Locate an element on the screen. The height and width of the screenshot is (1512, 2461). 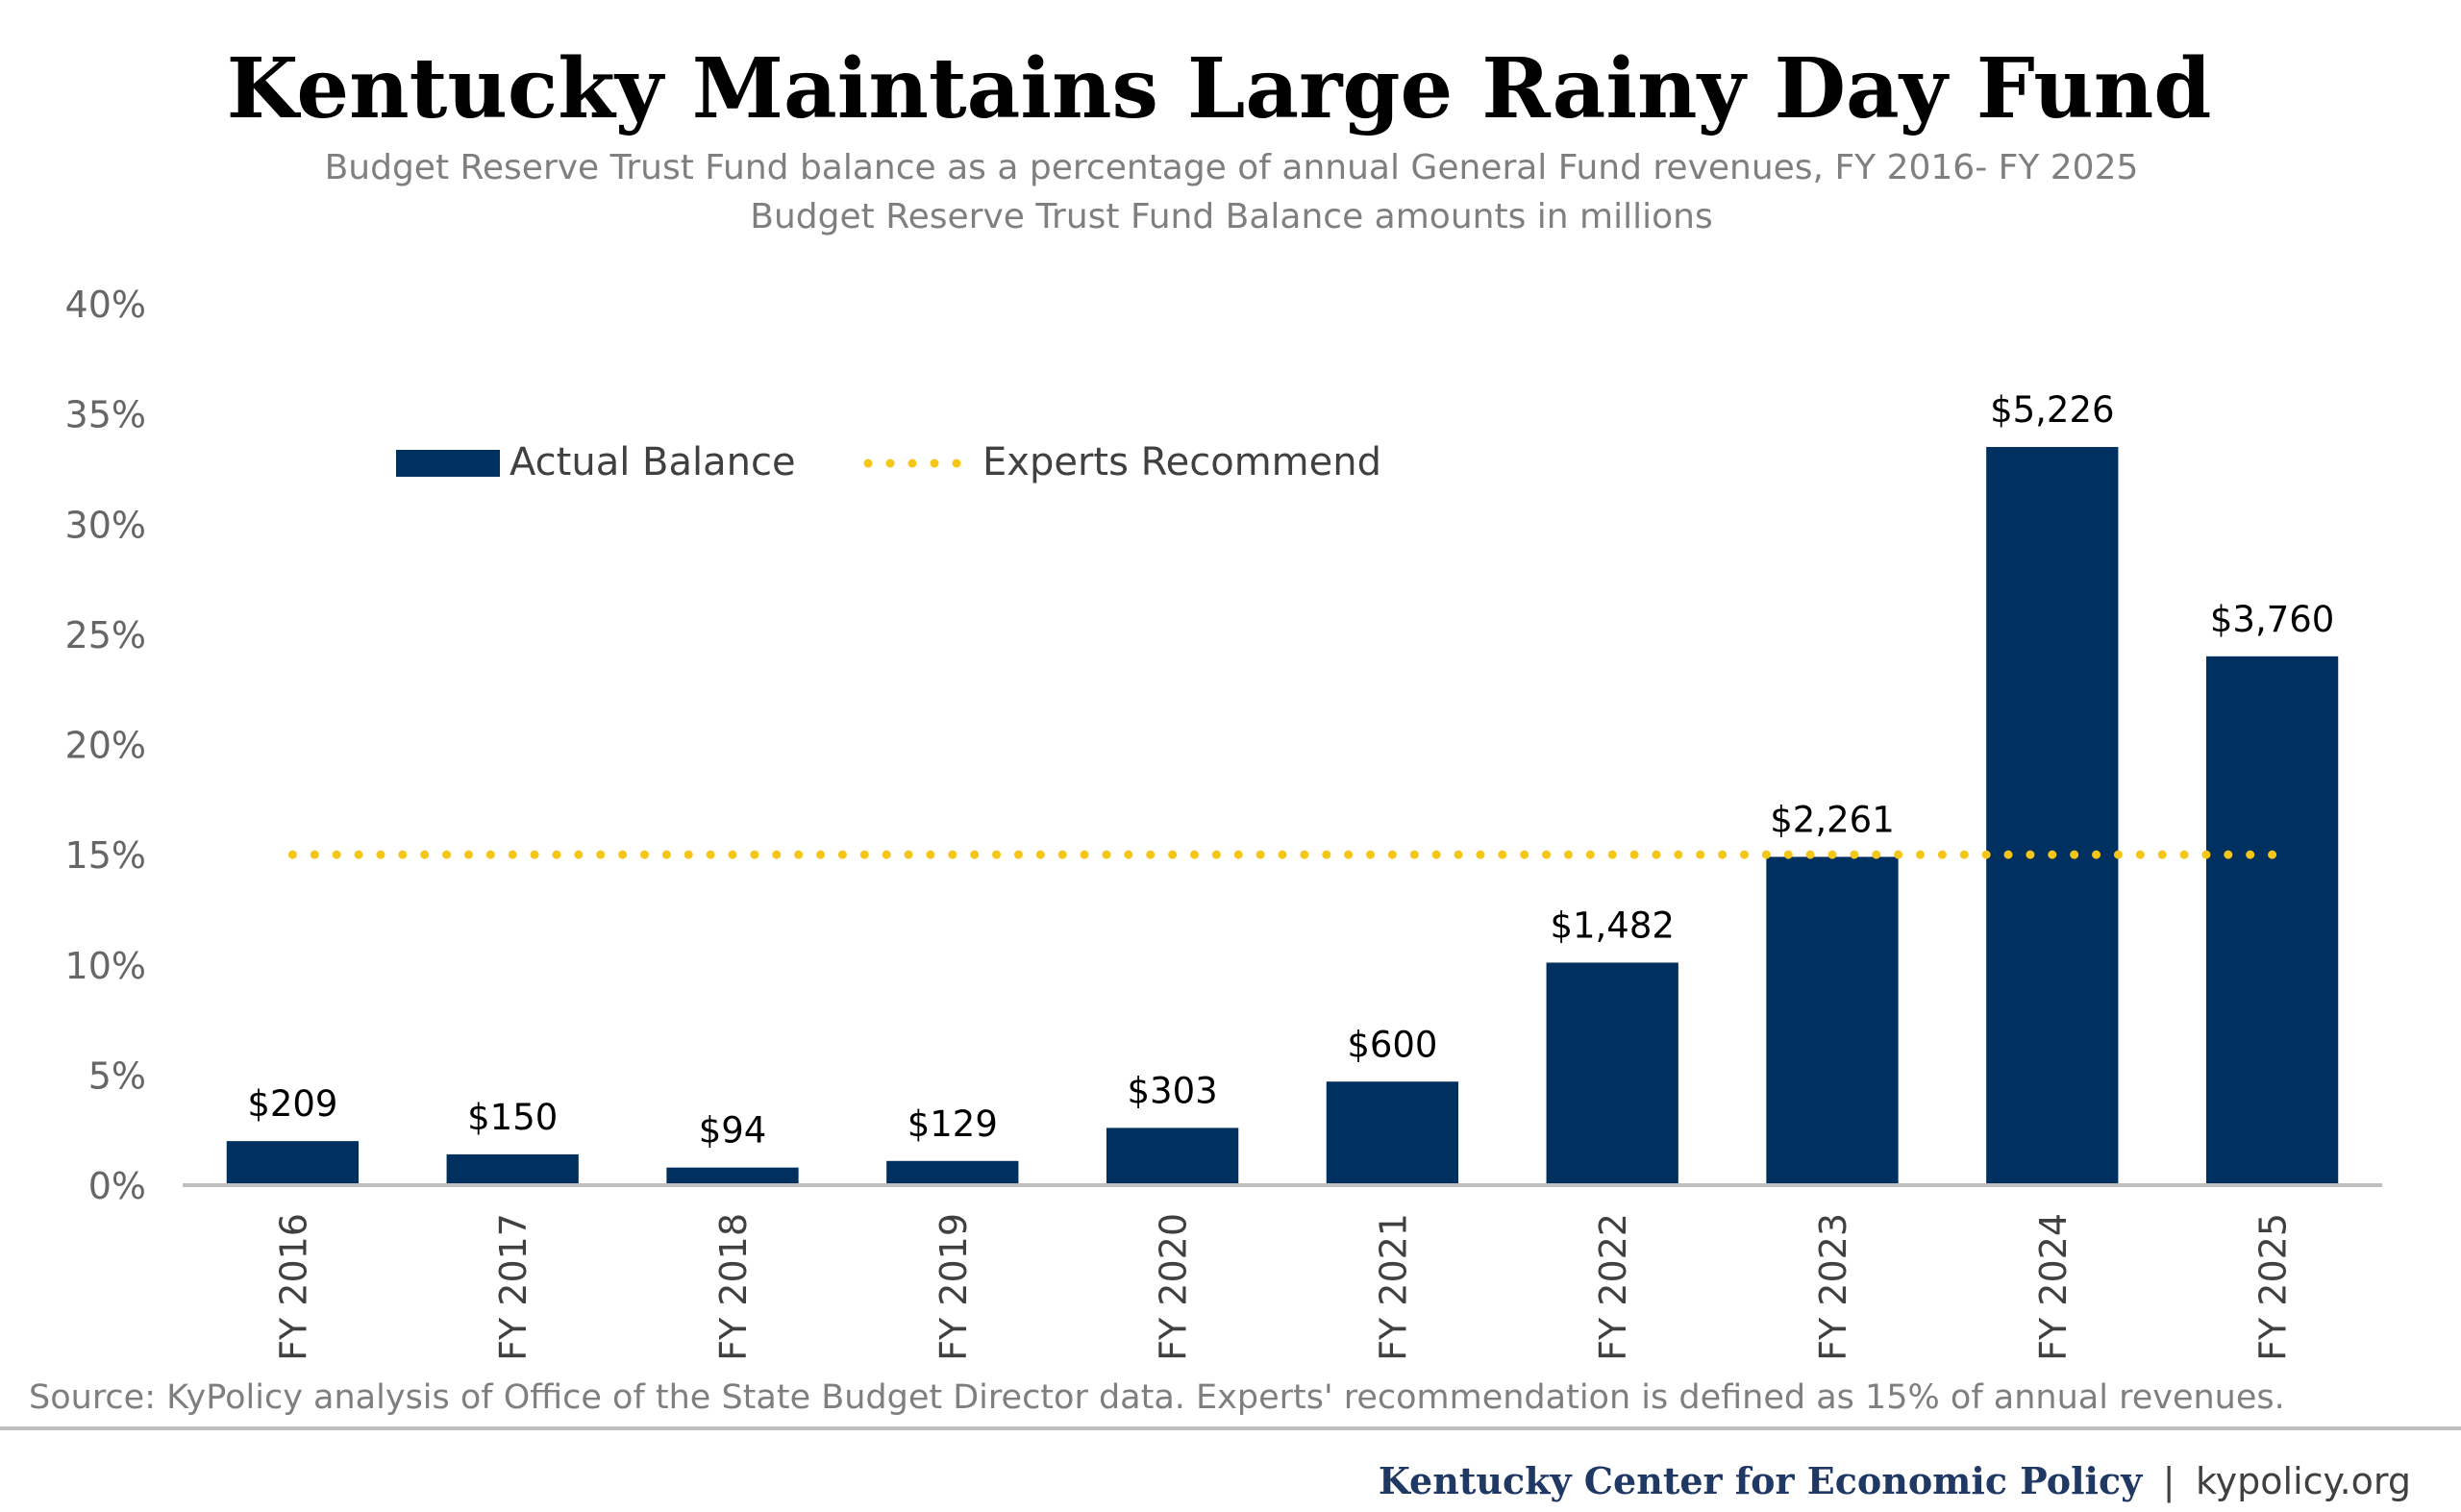
bar-data-label: $209 is located at coordinates (292, 1104).